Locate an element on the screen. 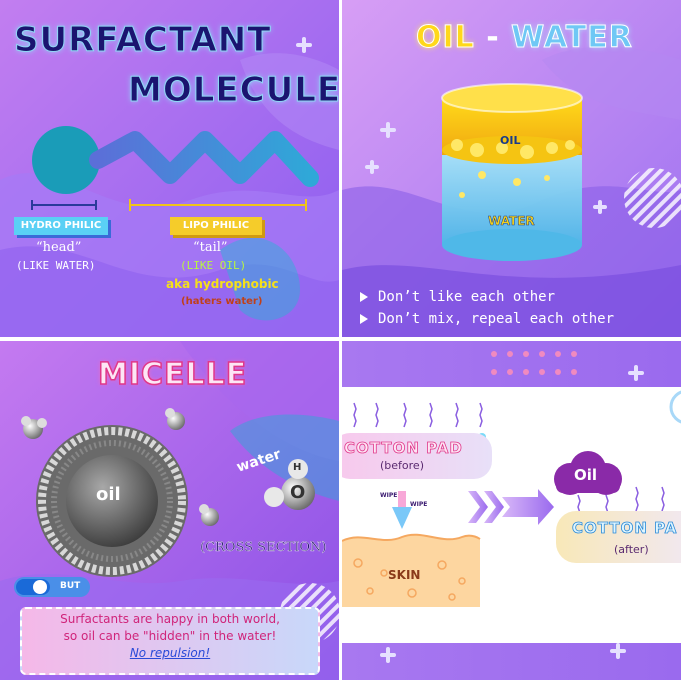 This screenshot has width=681, height=680. micelle-illustration is located at coordinates (112, 501).